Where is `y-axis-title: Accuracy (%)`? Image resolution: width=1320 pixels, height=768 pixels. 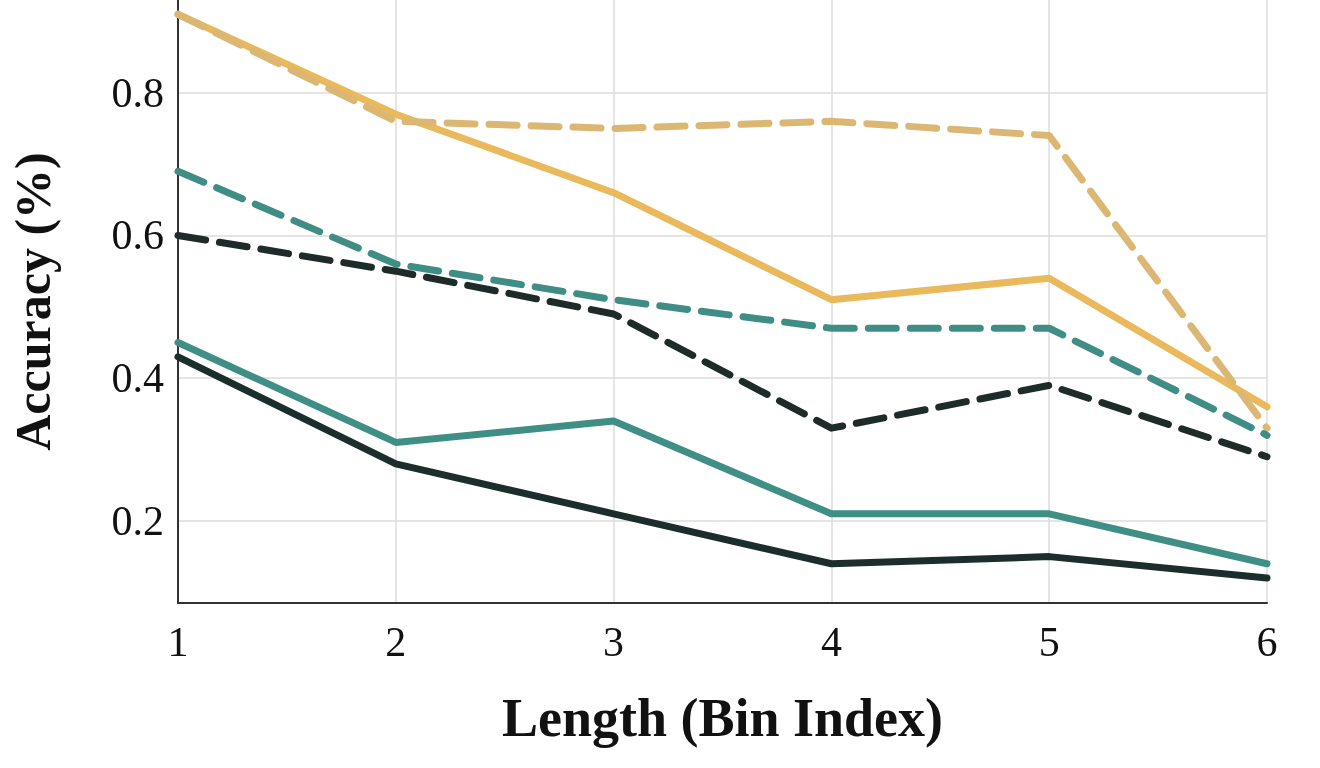
y-axis-title: Accuracy (%) is located at coordinates (33, 301).